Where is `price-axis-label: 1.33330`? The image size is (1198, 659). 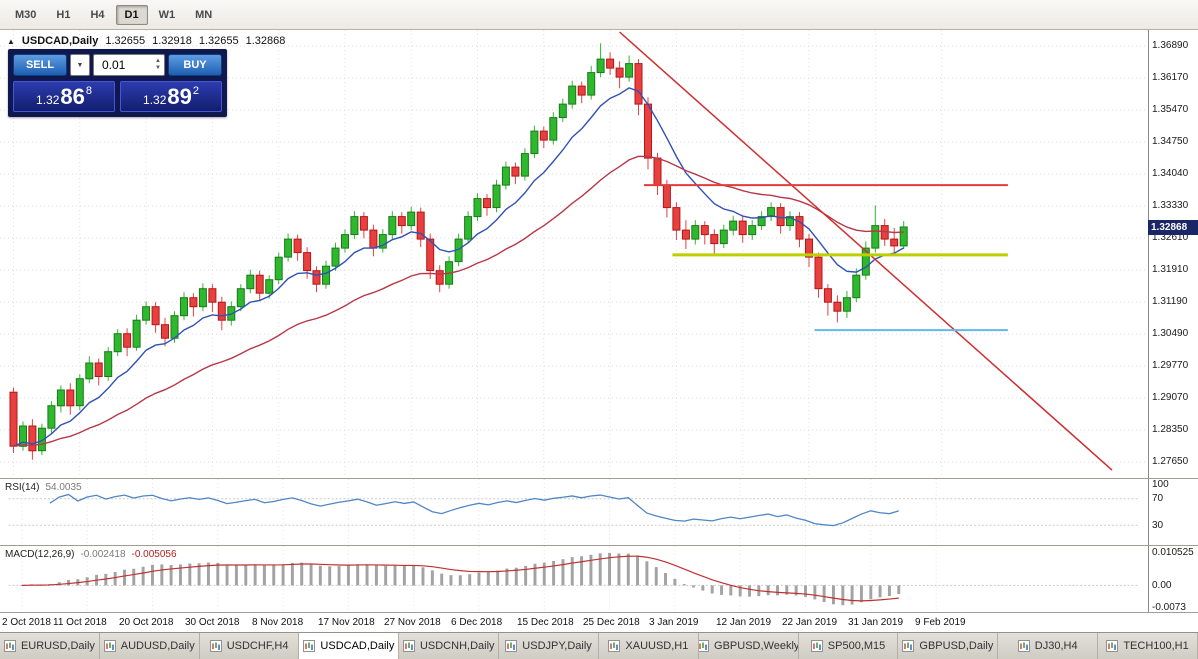
price-axis-label: 1.33330 is located at coordinates (1170, 205).